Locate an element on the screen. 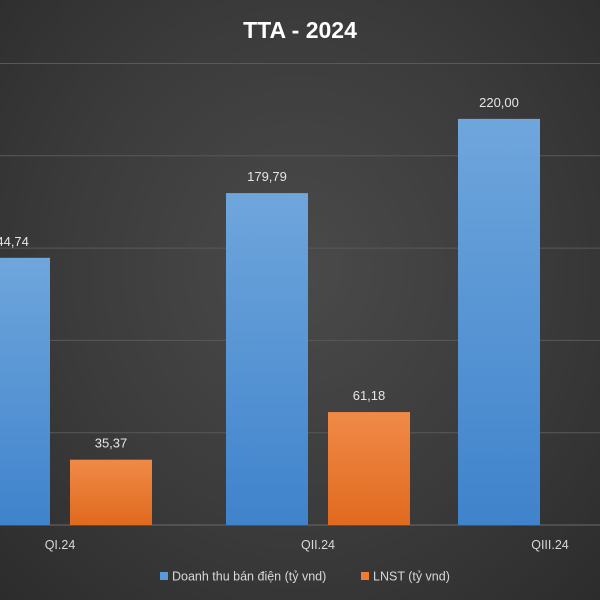 The image size is (600, 600). chart-title: TTA - 2024 is located at coordinates (300, 30).